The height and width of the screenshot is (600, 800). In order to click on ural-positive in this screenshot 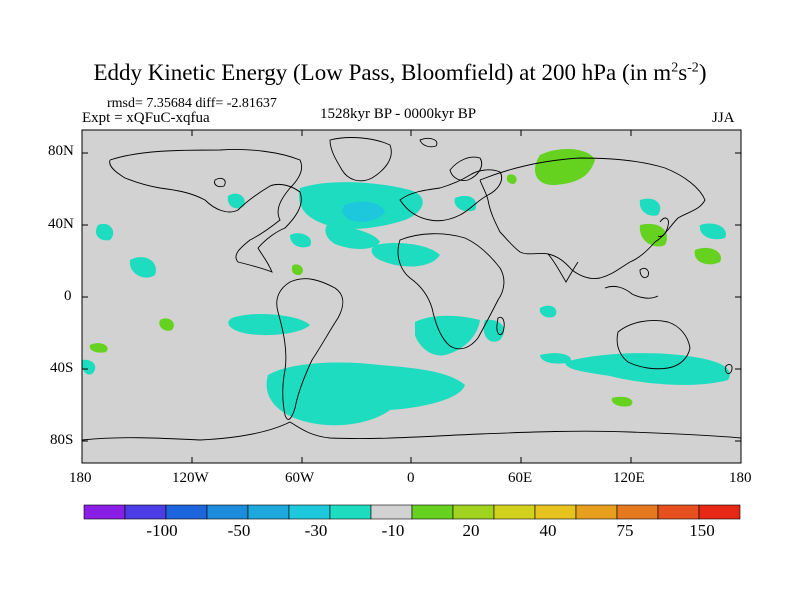, I will do `click(511, 179)`.